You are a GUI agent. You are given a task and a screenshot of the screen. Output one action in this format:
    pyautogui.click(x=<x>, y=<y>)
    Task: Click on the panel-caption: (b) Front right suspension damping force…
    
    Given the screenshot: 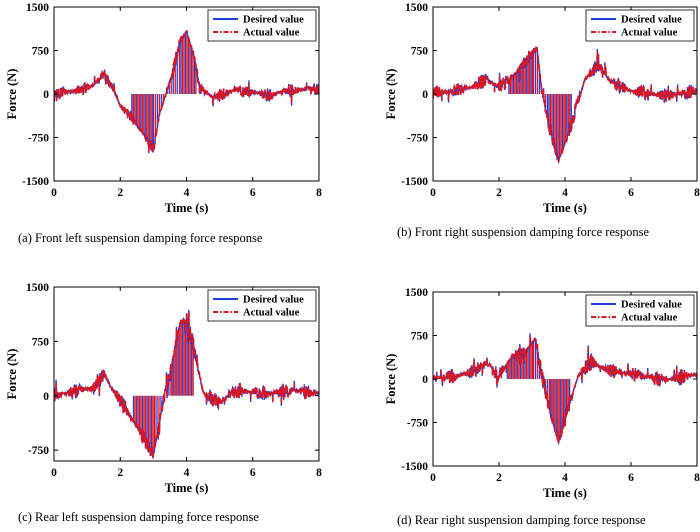 What is the action you would take?
    pyautogui.click(x=523, y=232)
    